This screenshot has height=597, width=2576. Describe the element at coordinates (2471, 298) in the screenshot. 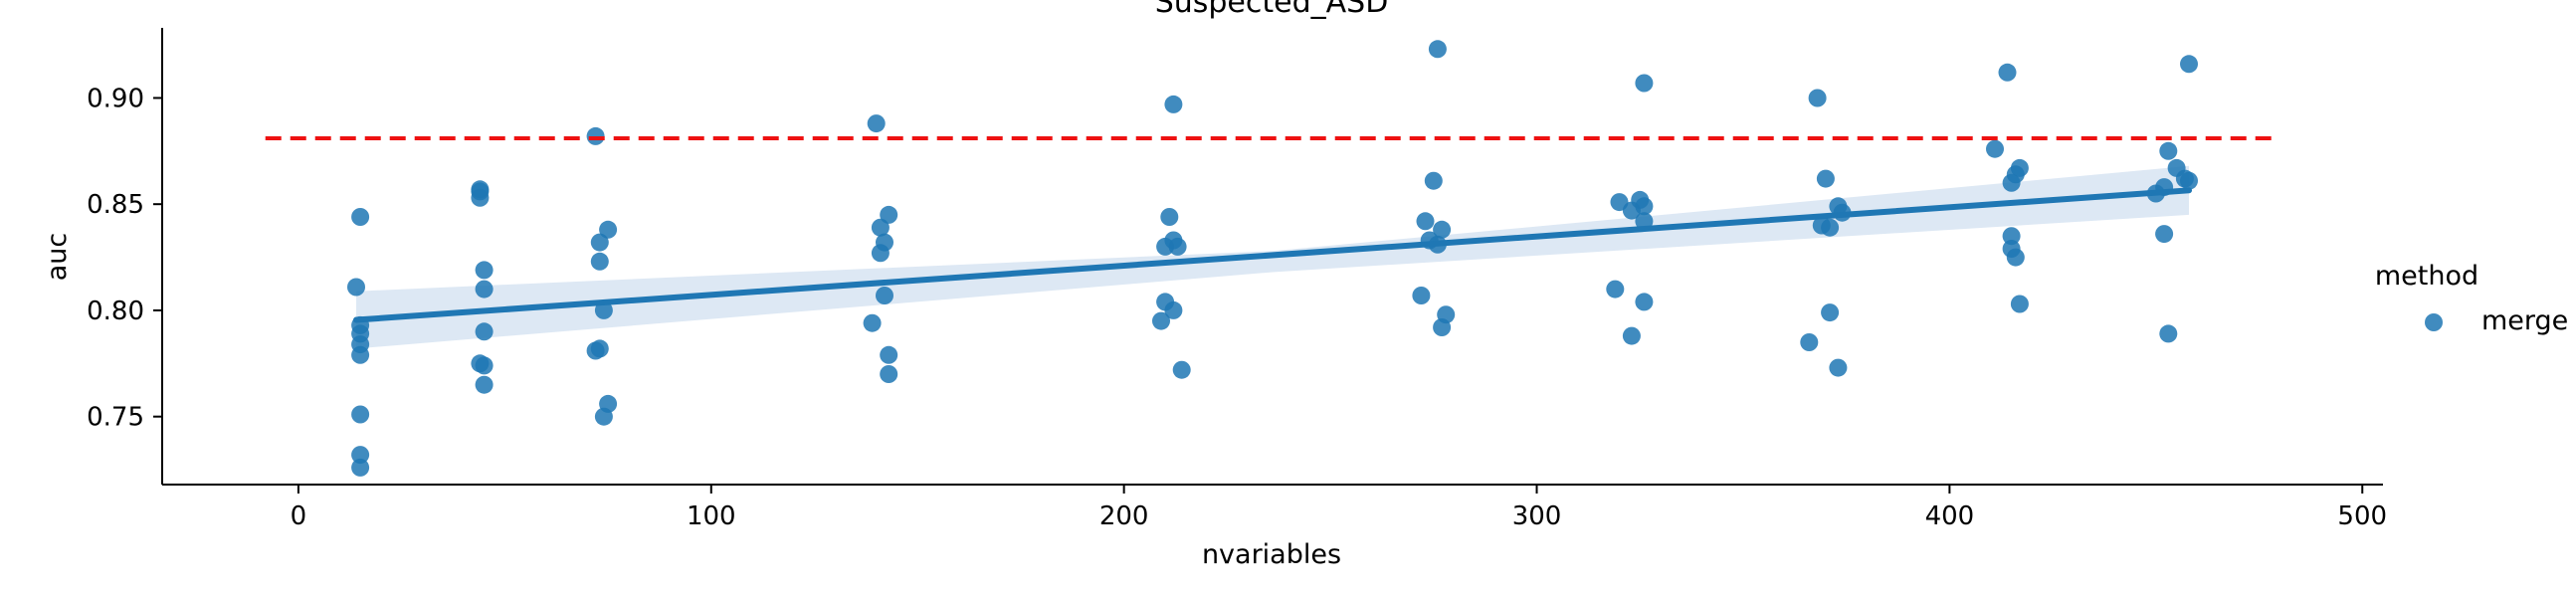

I see `legend: method merge` at that location.